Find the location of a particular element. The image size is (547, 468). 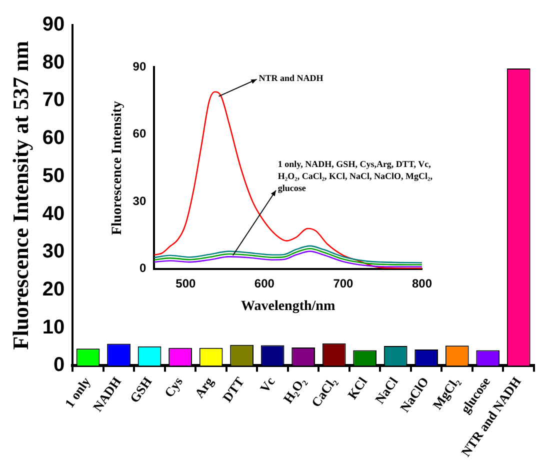

annotation: NTR and NADH is located at coordinates (291, 78).